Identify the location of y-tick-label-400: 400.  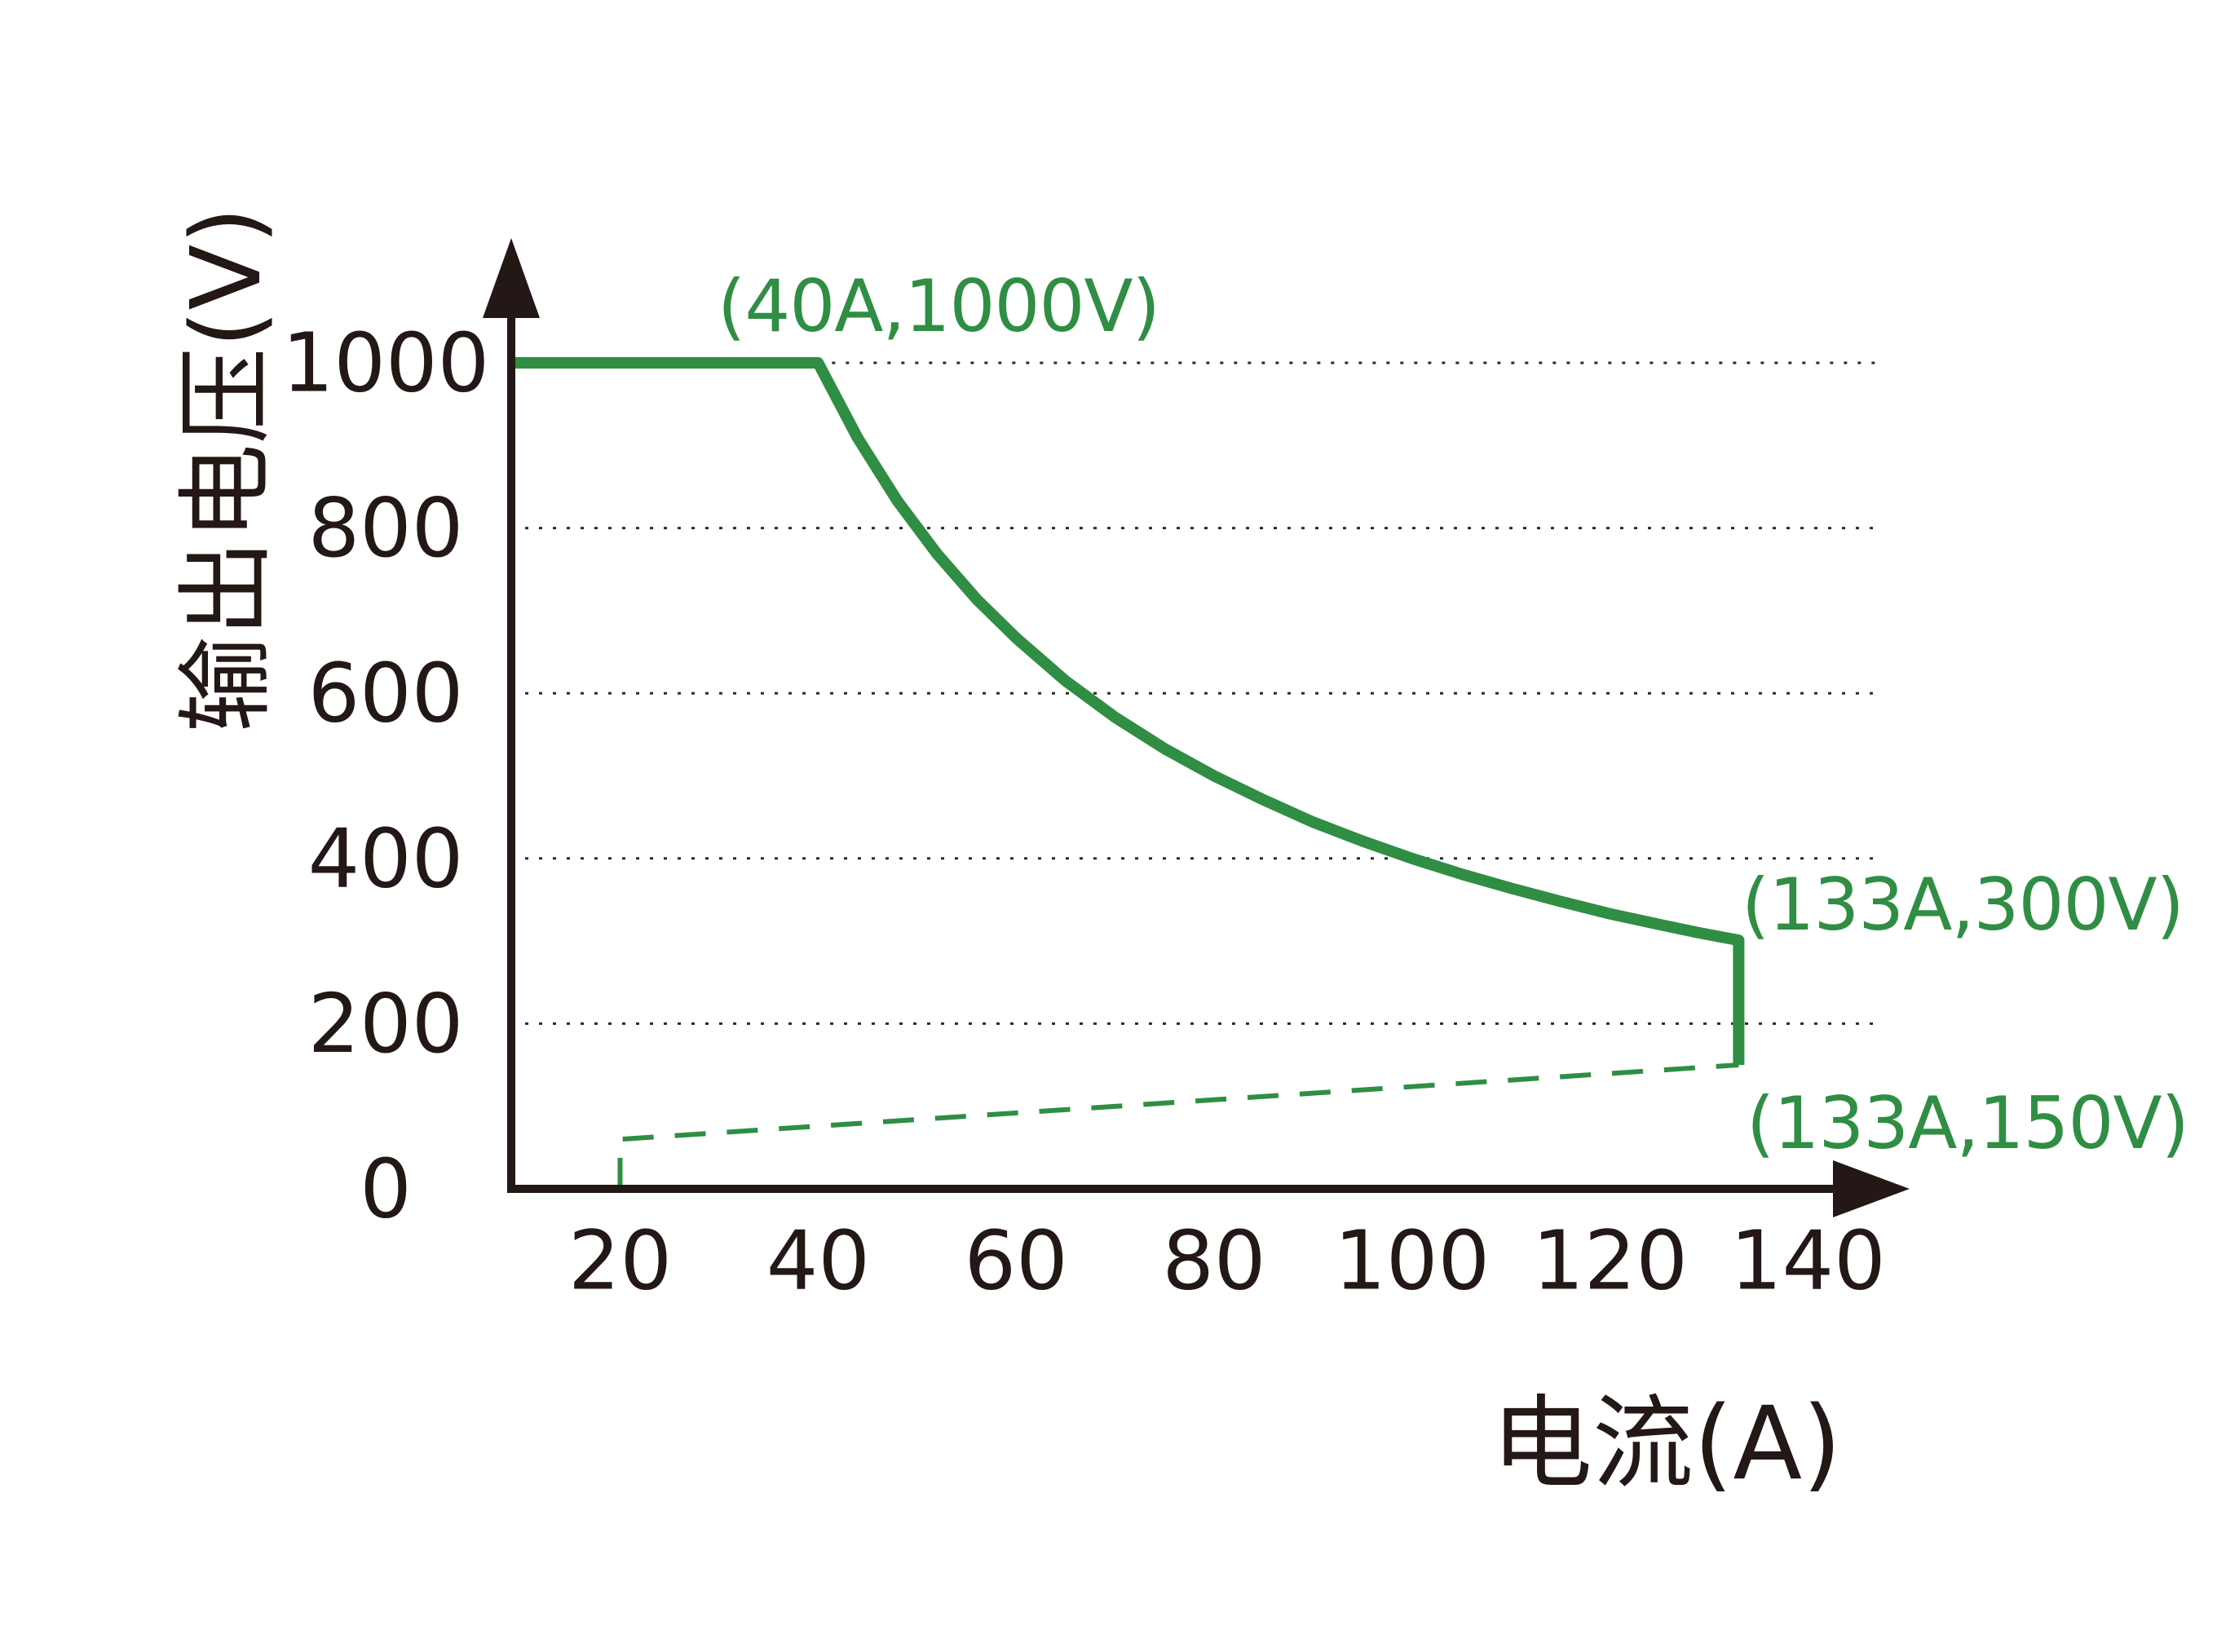
(386, 858).